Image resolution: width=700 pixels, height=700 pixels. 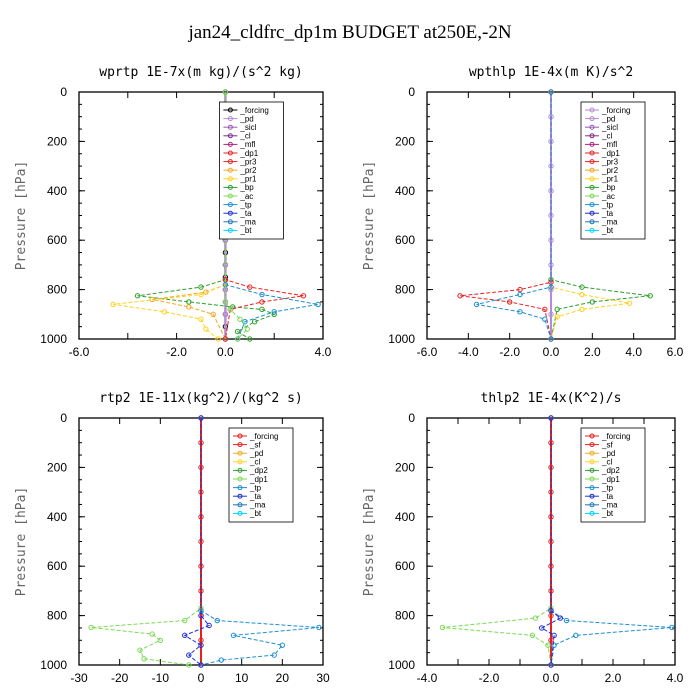 I want to click on legend-label: _bp, so click(x=246, y=187).